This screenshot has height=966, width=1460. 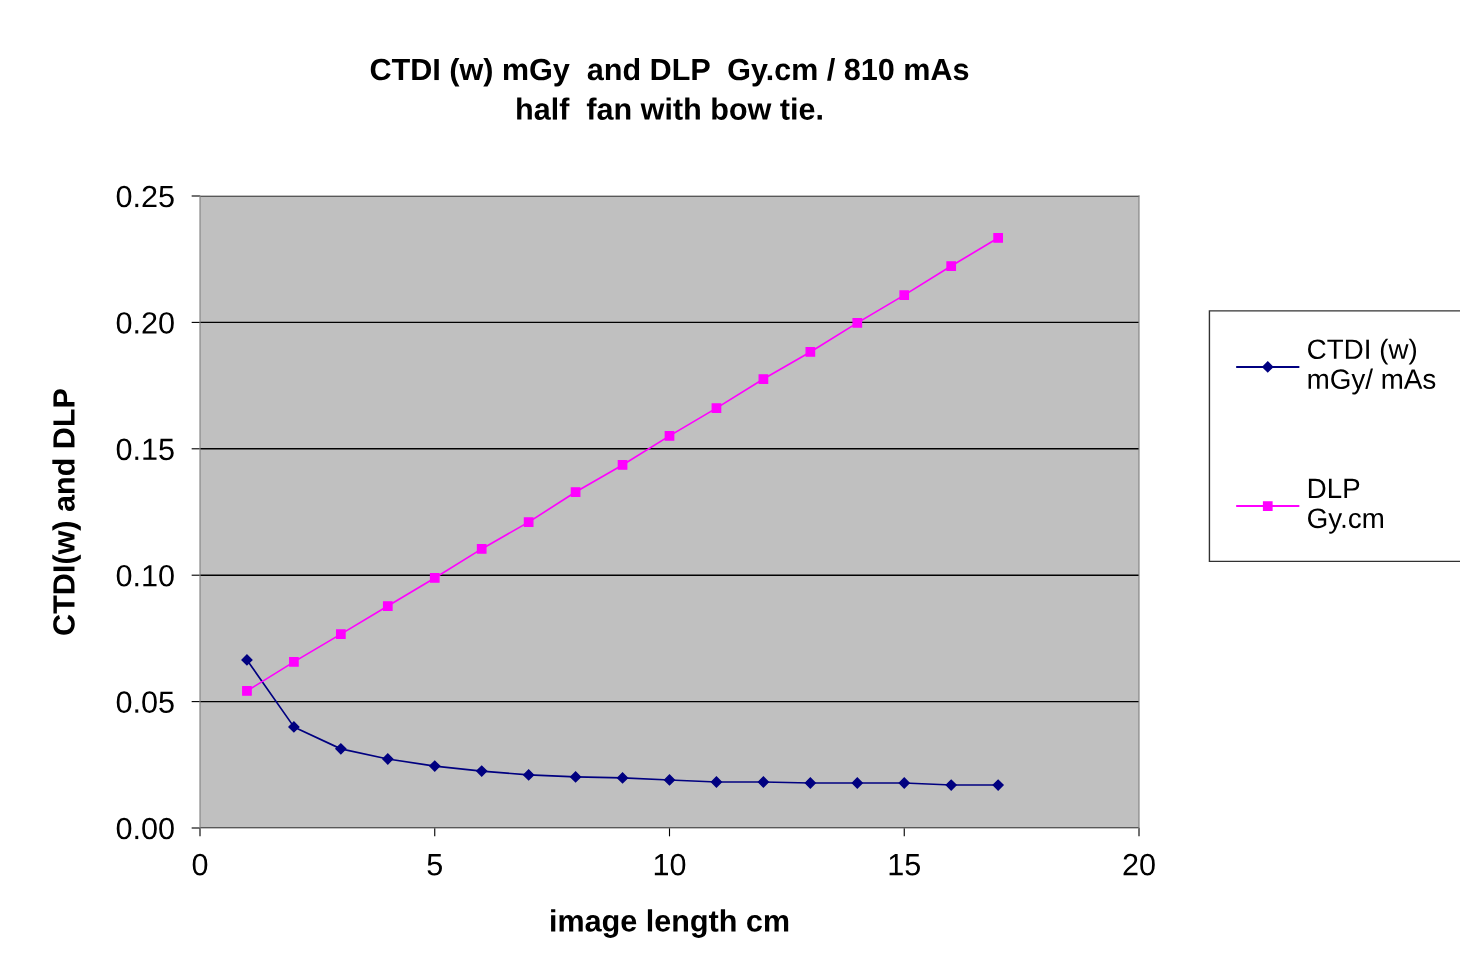 What do you see at coordinates (145, 828) in the screenshot?
I see `y-tick-label: 0.00` at bounding box center [145, 828].